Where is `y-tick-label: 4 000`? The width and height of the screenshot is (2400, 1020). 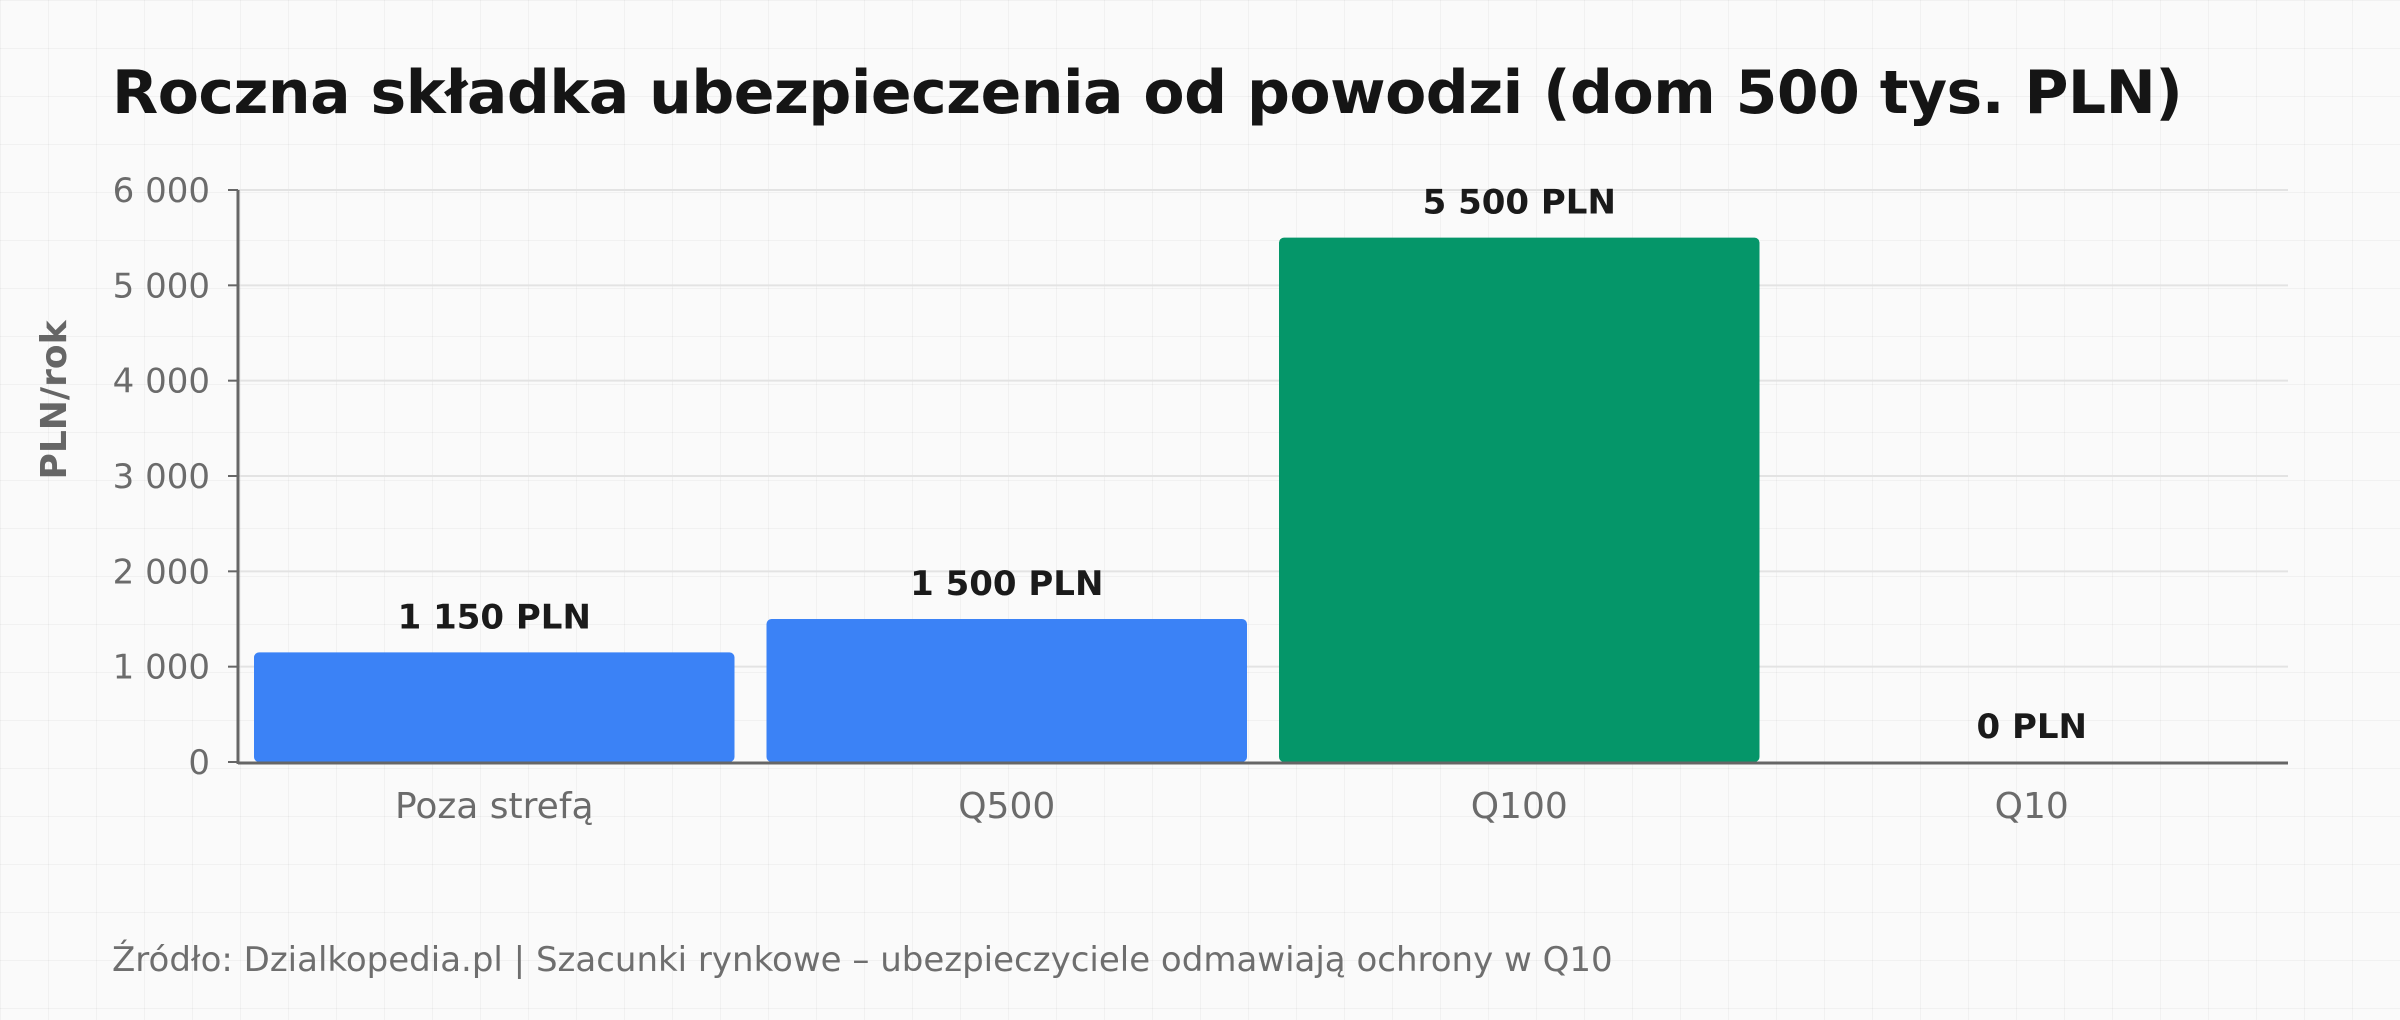 y-tick-label: 4 000 is located at coordinates (161, 382).